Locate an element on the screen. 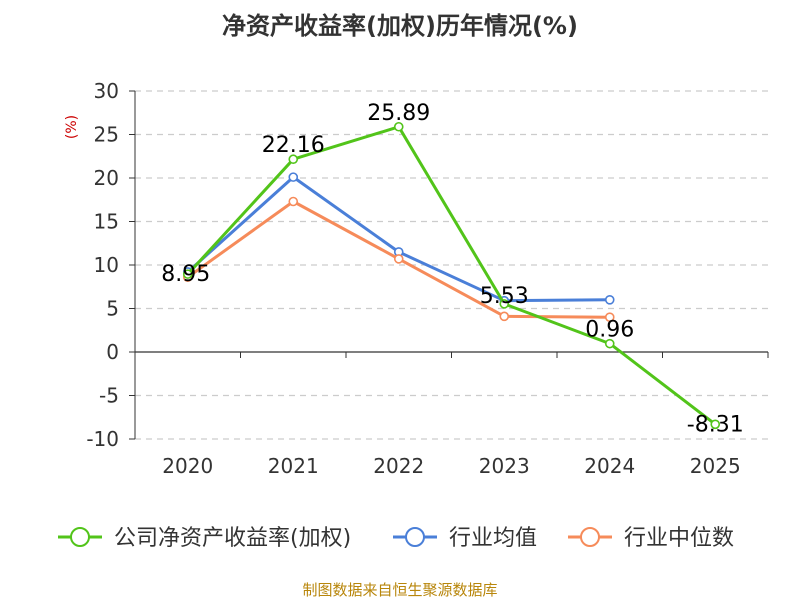  data-label: -8.31 is located at coordinates (715, 424).